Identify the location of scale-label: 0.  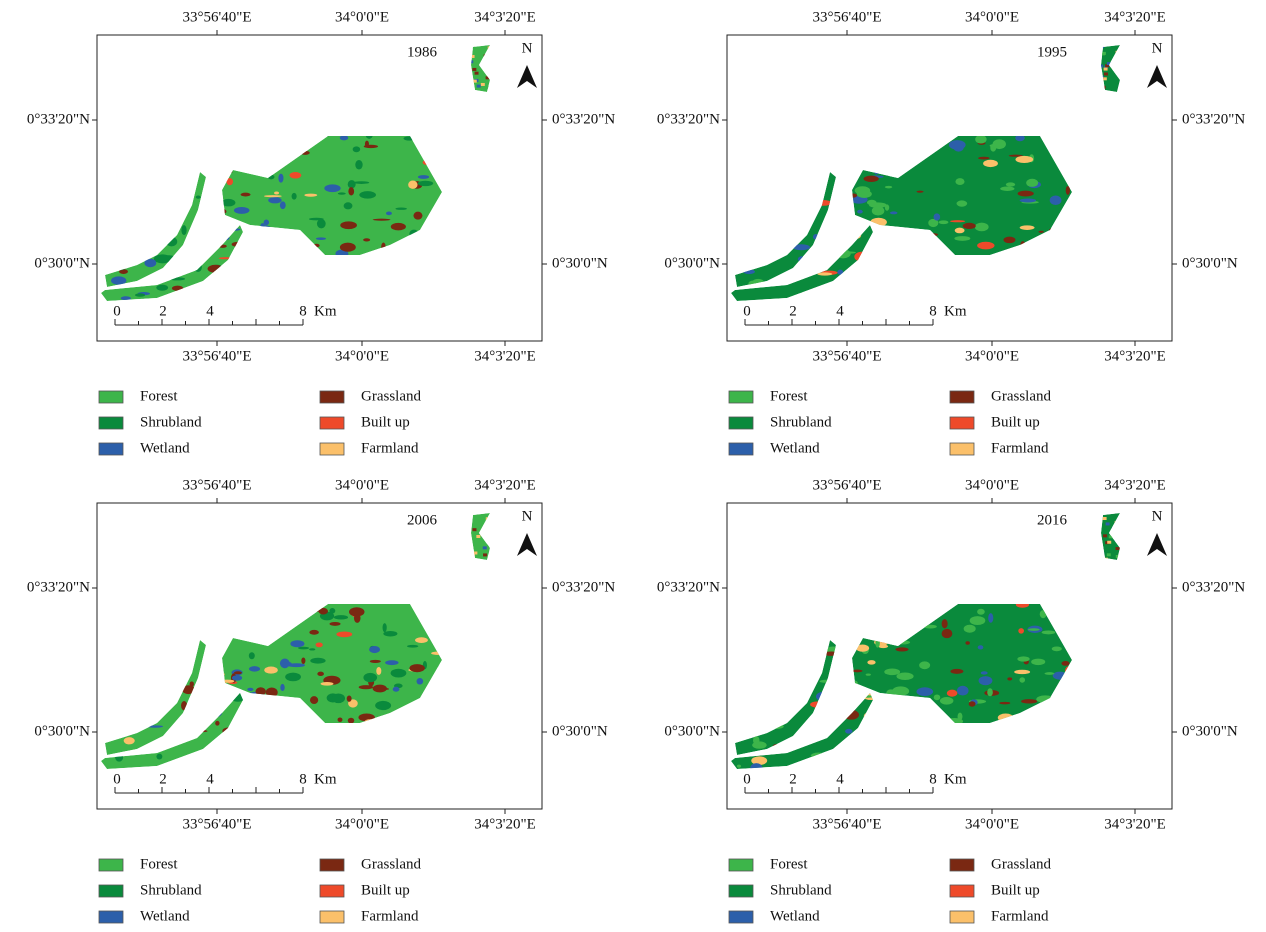
(747, 311).